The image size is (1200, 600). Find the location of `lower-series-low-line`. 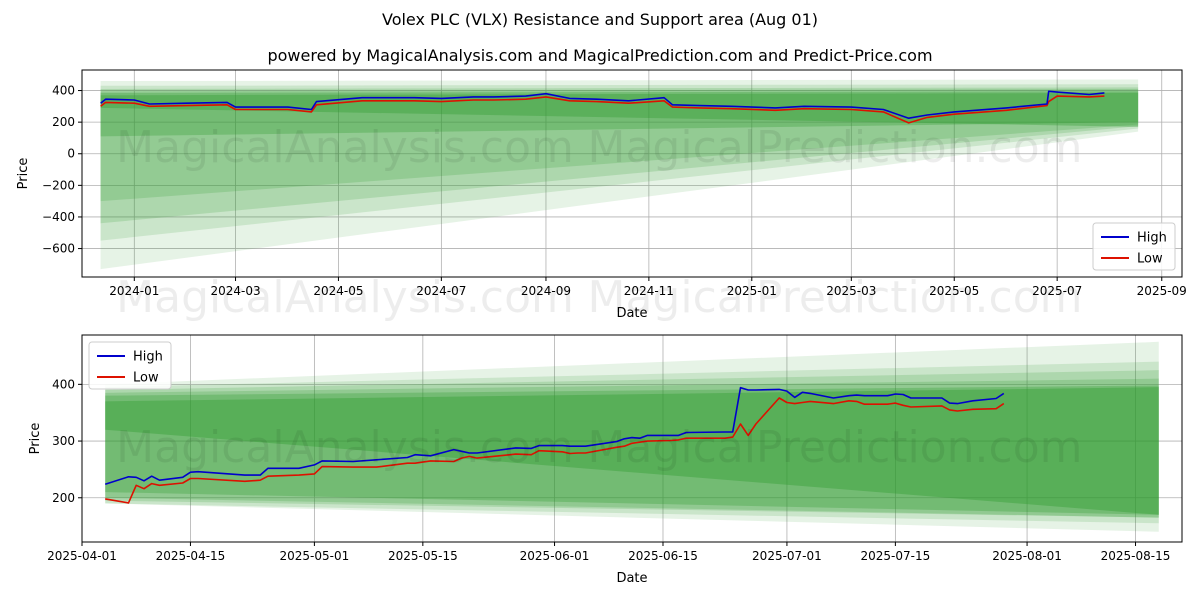

lower-series-low-line is located at coordinates (555, 450).